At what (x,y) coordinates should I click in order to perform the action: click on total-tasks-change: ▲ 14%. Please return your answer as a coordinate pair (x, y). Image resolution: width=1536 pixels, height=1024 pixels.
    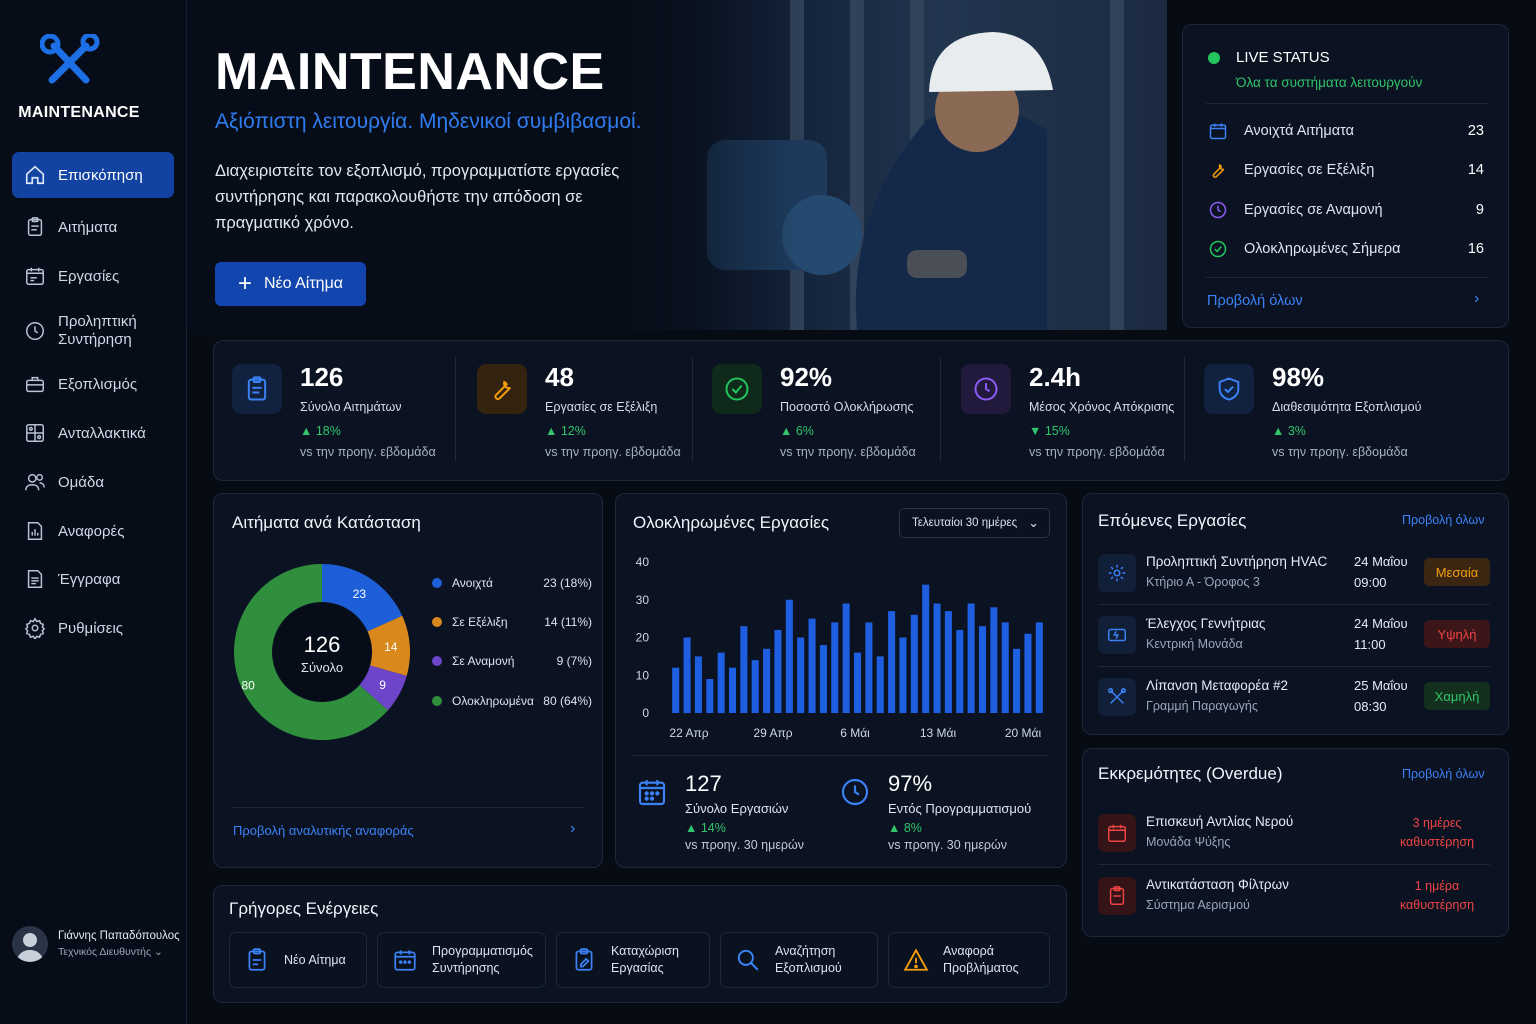
    Looking at the image, I should click on (705, 828).